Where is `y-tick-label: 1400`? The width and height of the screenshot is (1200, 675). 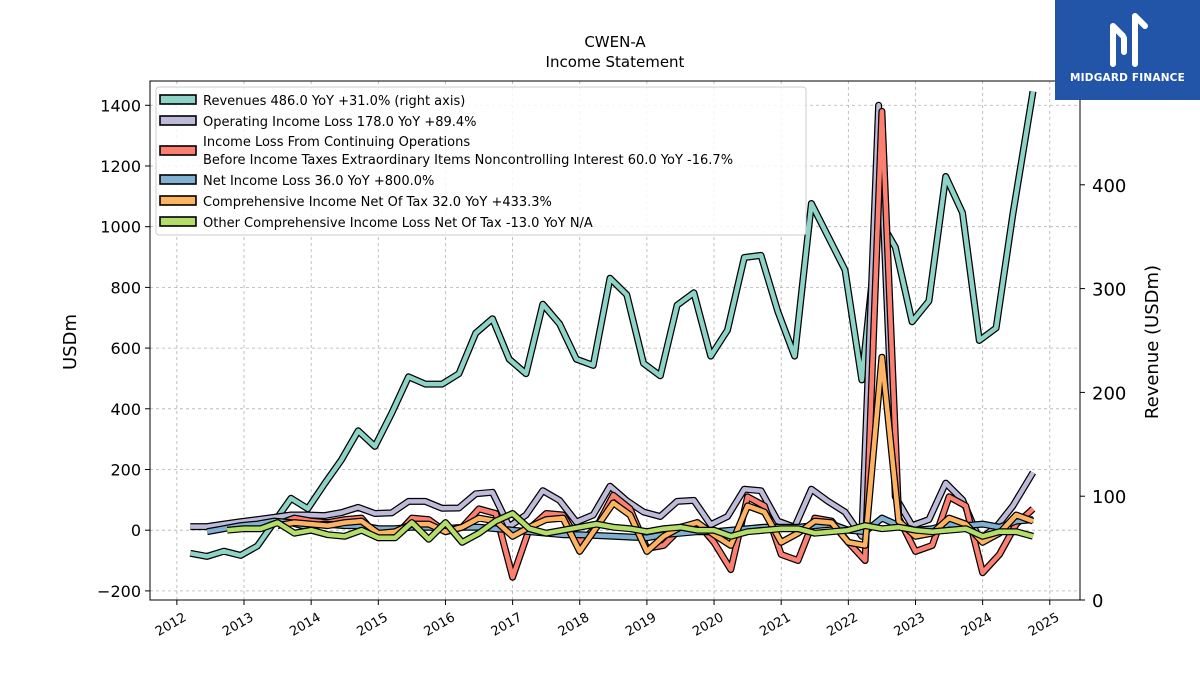 y-tick-label: 1400 is located at coordinates (120, 105).